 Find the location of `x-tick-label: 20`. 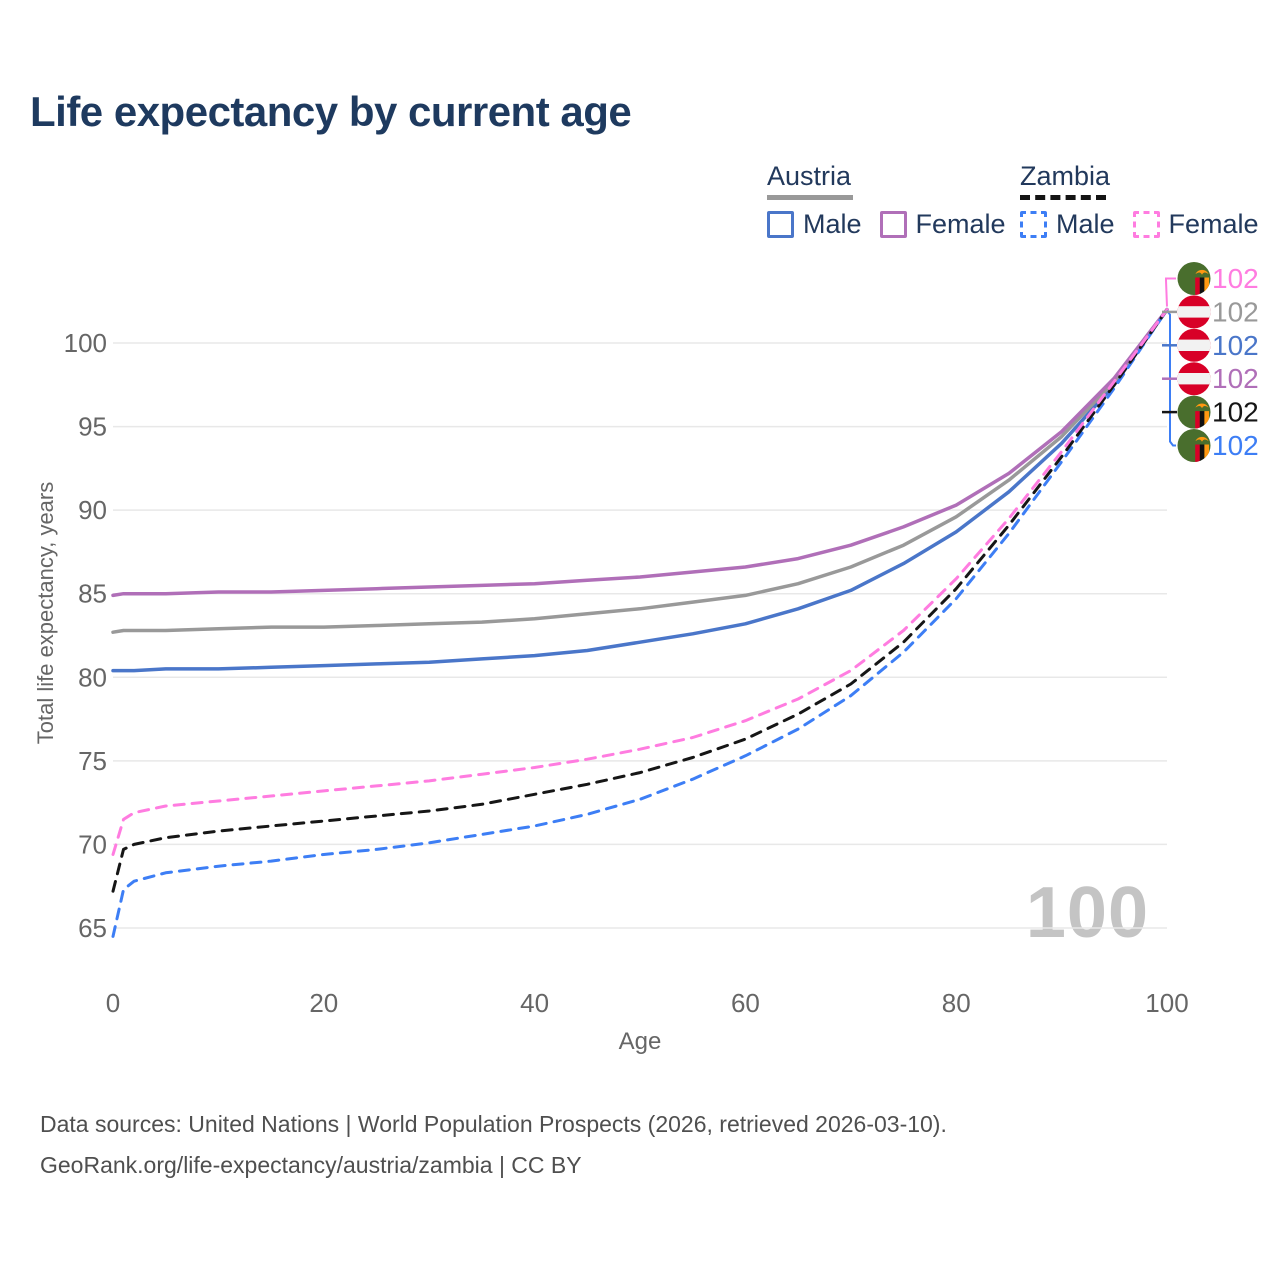

x-tick-label: 20 is located at coordinates (323, 1003).